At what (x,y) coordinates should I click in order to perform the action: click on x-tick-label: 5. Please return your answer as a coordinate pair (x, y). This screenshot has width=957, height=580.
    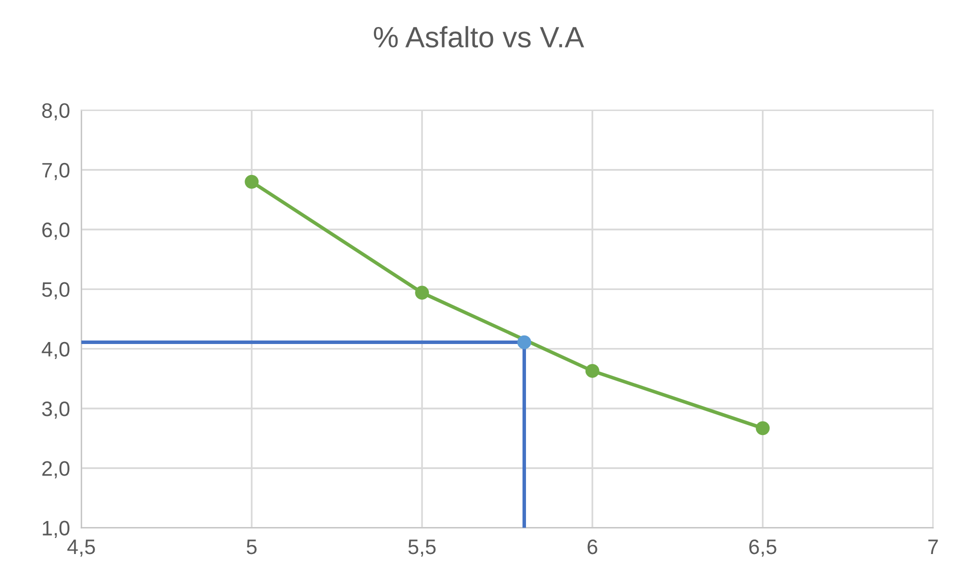
    Looking at the image, I should click on (251, 547).